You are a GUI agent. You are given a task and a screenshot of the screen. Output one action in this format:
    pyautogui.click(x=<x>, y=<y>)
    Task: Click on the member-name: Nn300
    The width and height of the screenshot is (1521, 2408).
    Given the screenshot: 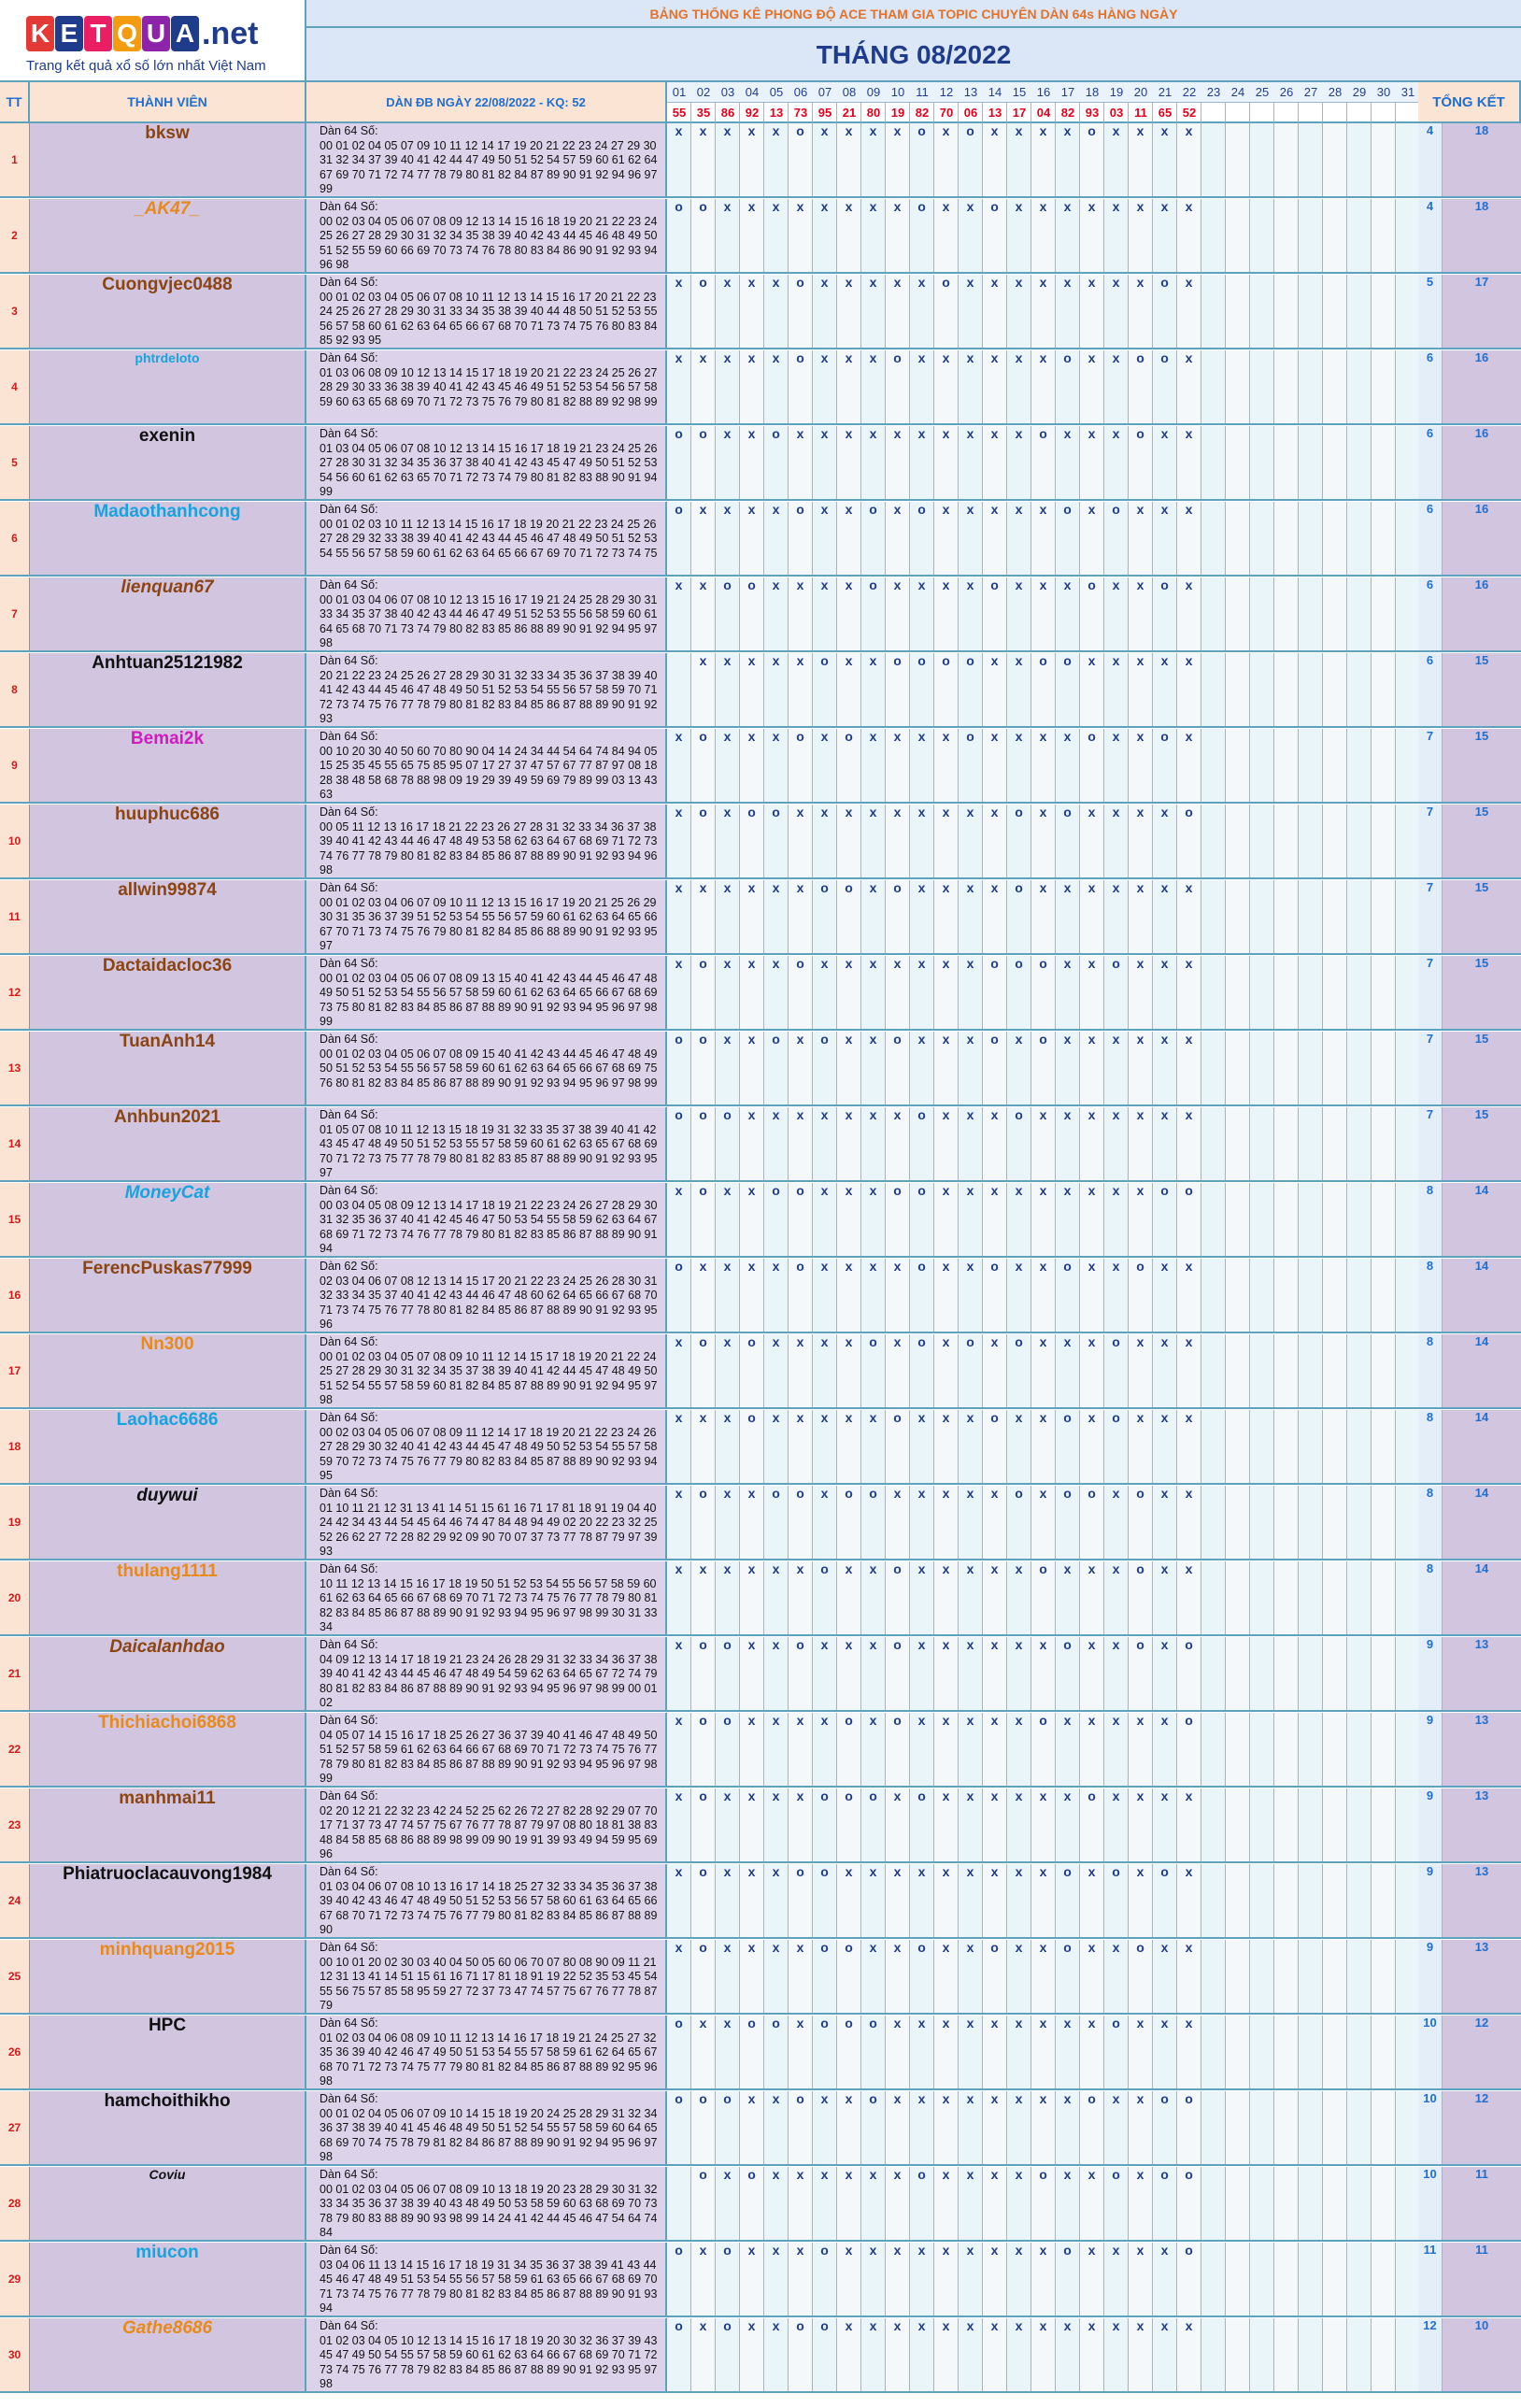 What is the action you would take?
    pyautogui.click(x=168, y=1370)
    